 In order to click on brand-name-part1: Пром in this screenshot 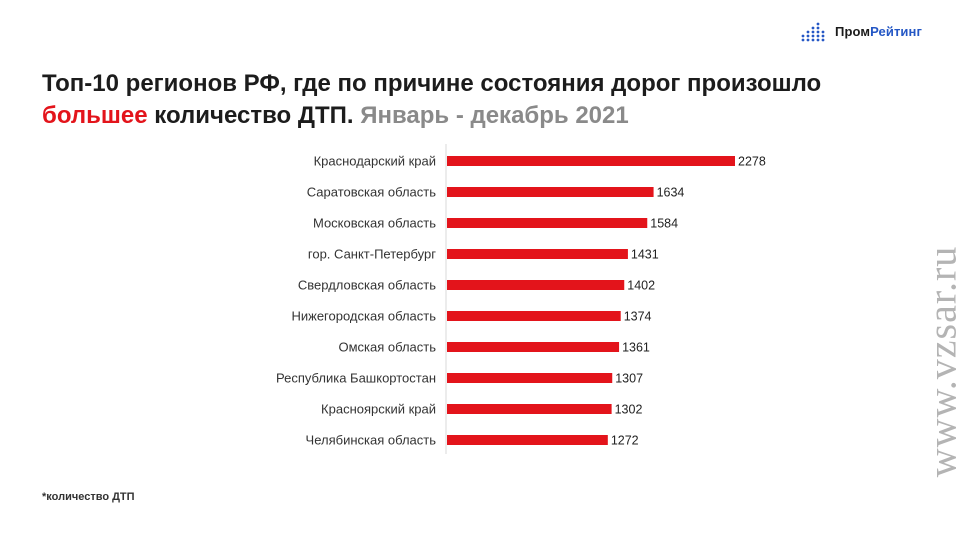, I will do `click(853, 31)`.